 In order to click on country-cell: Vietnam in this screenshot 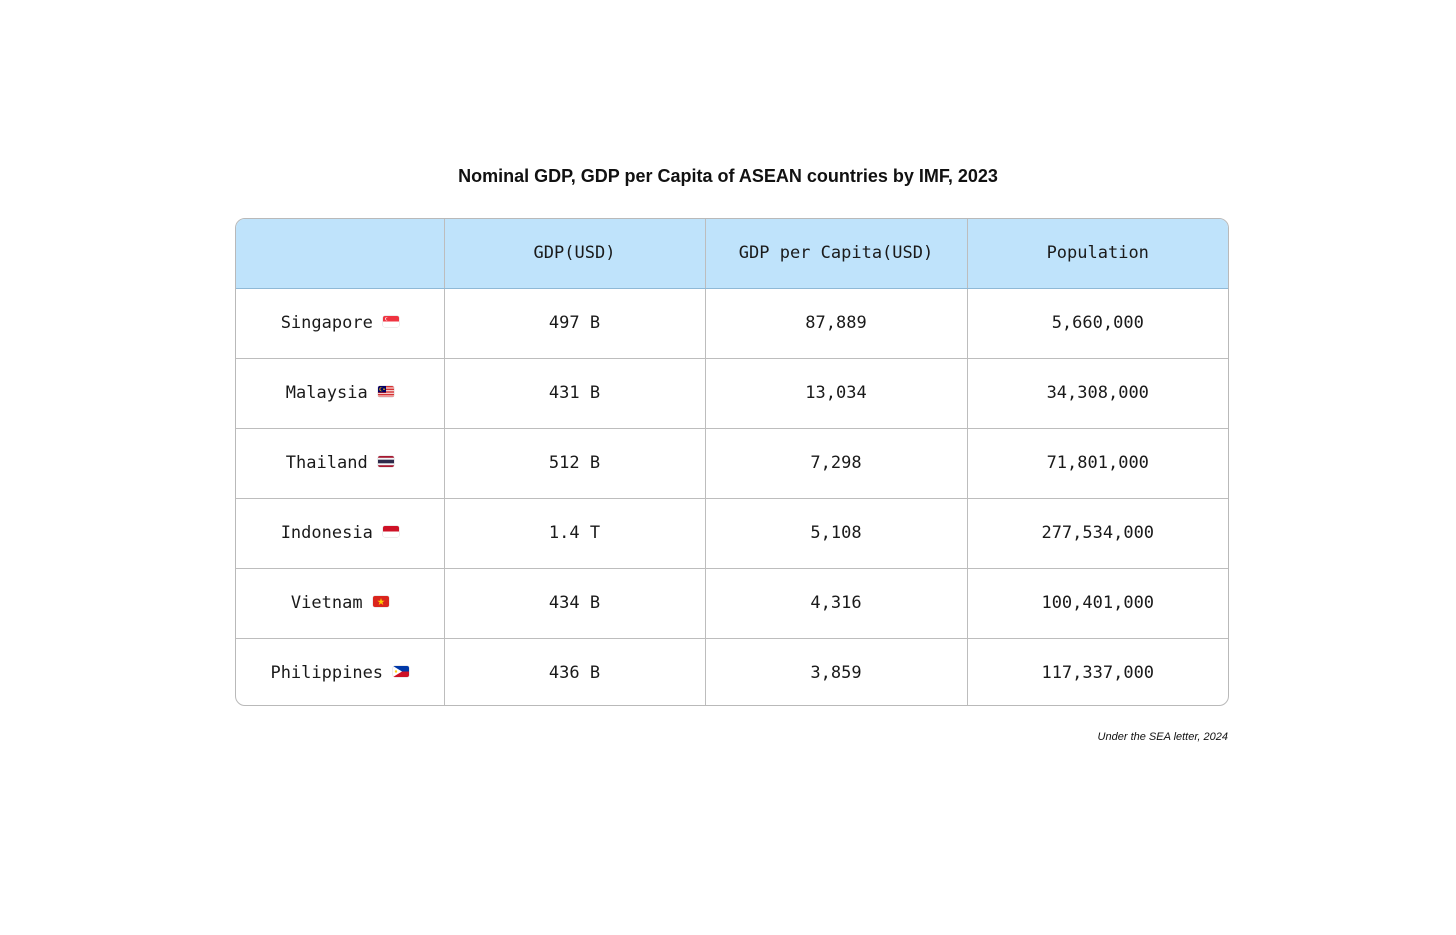, I will do `click(340, 603)`.